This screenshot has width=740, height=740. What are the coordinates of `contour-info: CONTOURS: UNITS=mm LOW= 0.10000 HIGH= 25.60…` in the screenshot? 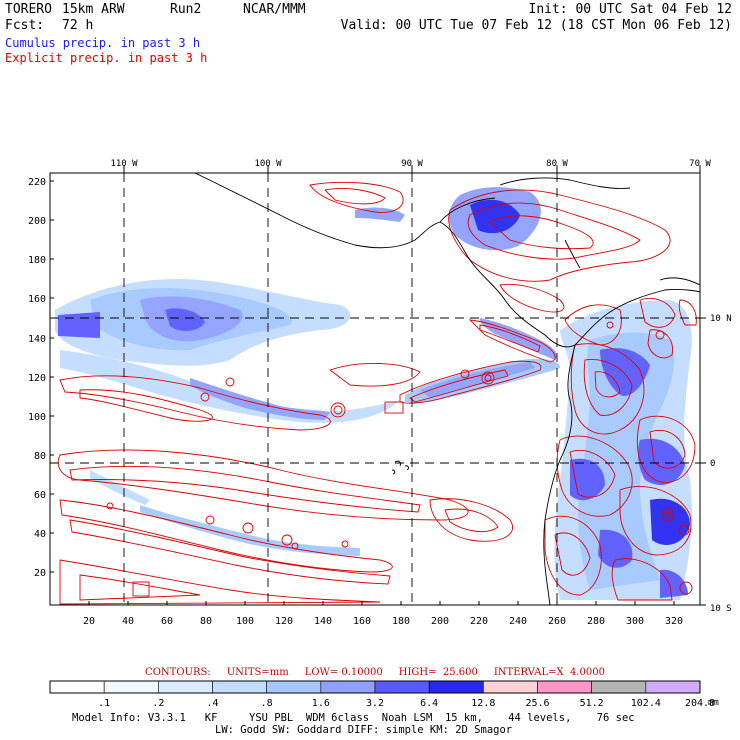 It's located at (375, 672).